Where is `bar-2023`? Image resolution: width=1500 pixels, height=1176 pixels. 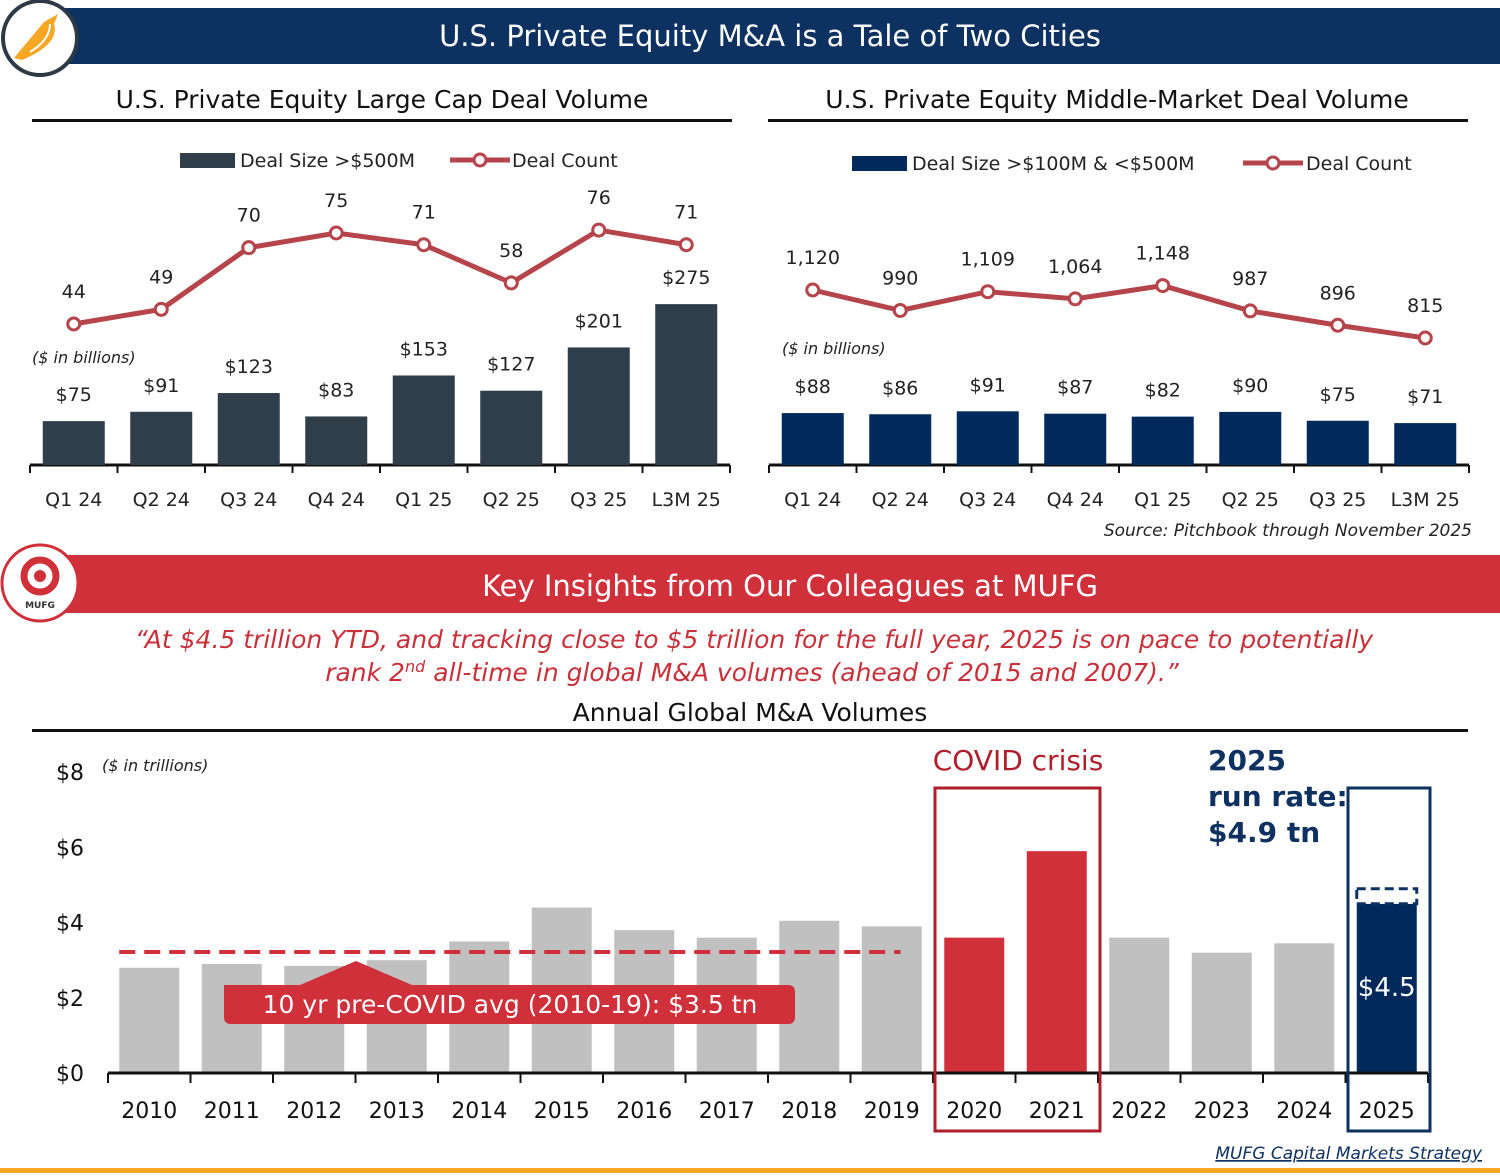
bar-2023 is located at coordinates (1221, 1012).